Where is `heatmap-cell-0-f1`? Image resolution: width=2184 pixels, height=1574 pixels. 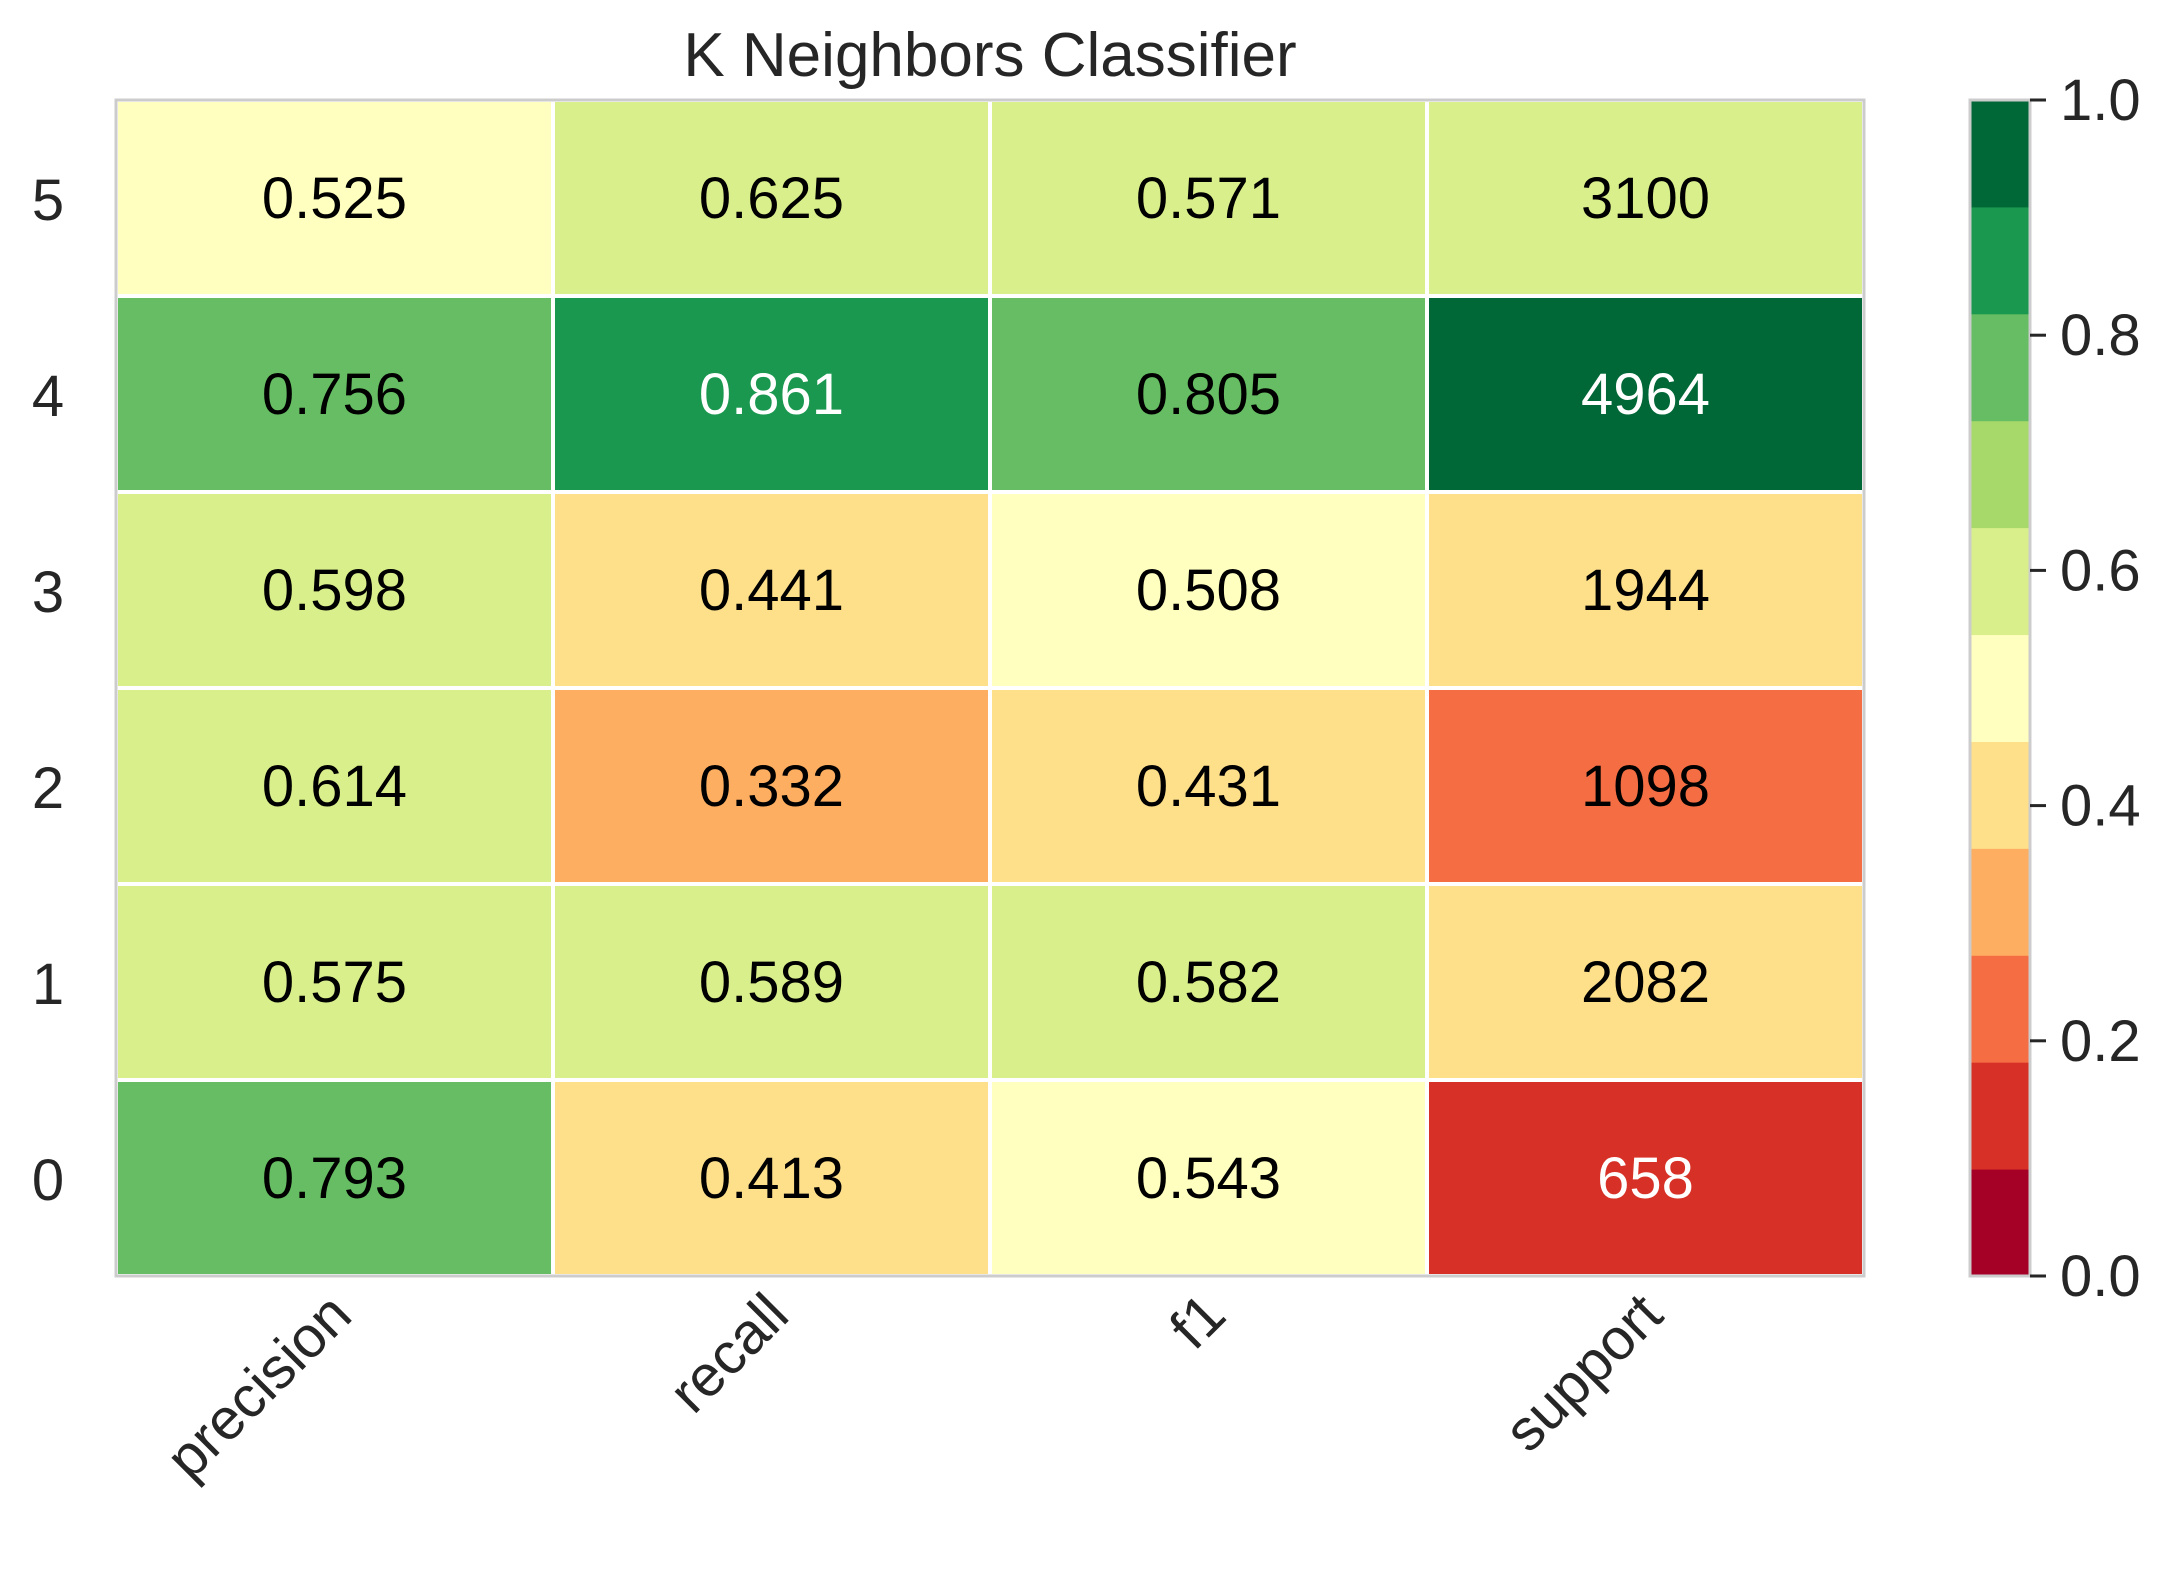 heatmap-cell-0-f1 is located at coordinates (1208, 1178).